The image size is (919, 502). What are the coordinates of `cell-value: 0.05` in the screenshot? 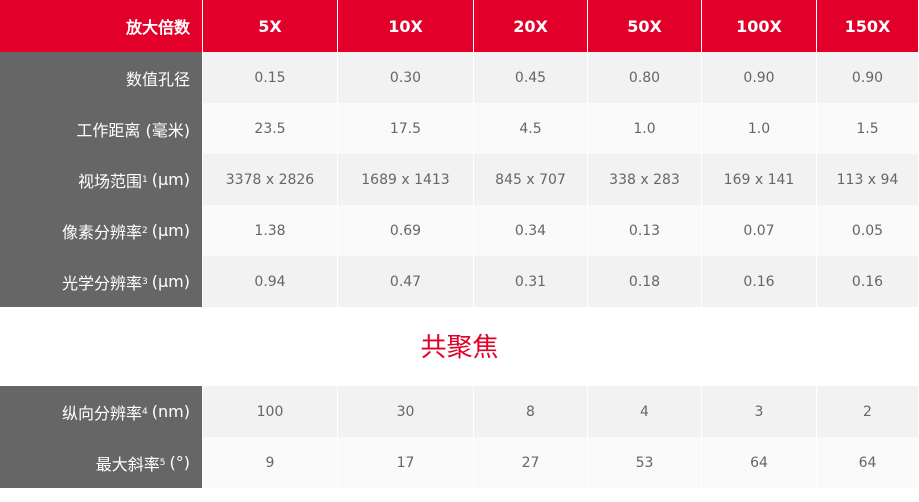 It's located at (867, 230).